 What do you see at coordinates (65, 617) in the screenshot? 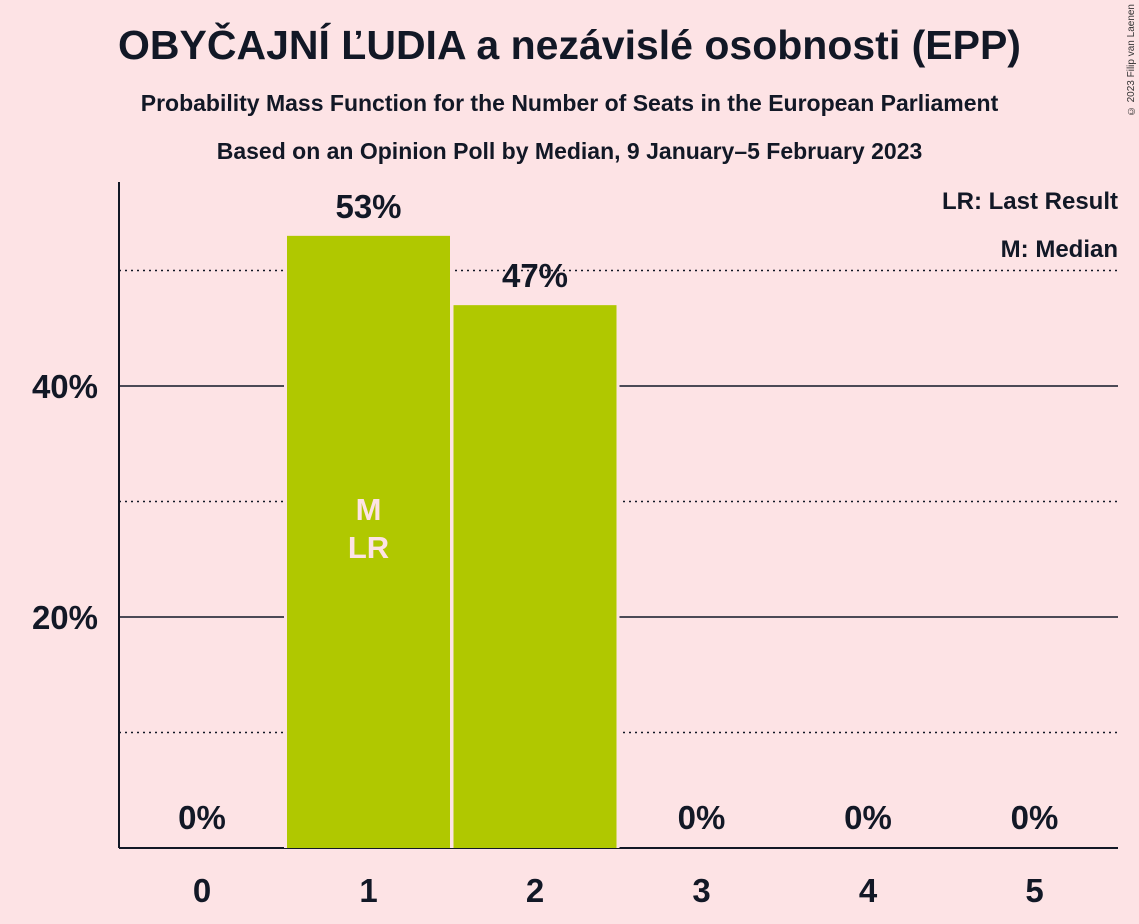
I see `y-tick-label: 20%` at bounding box center [65, 617].